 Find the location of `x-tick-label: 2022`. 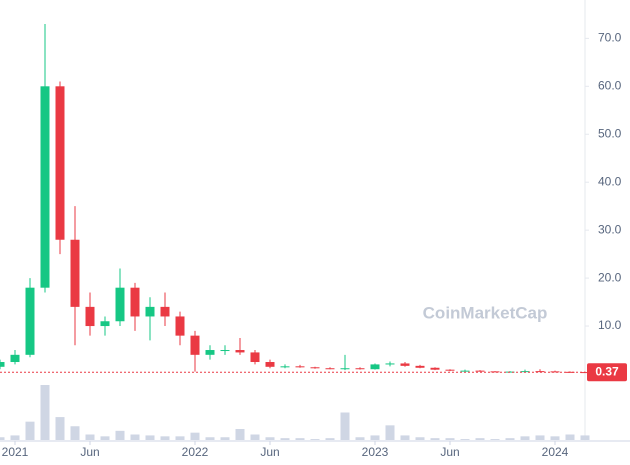

x-tick-label: 2022 is located at coordinates (195, 452).